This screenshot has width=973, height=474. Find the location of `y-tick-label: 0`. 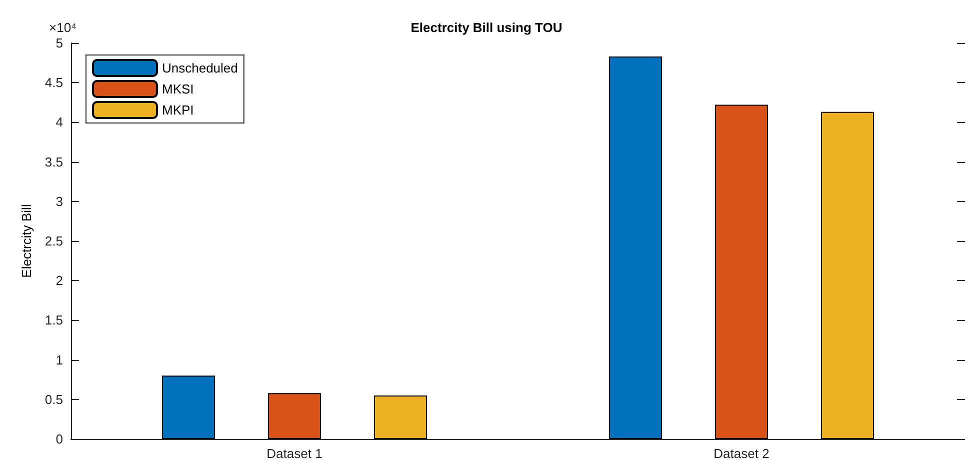

y-tick-label: 0 is located at coordinates (59, 439).